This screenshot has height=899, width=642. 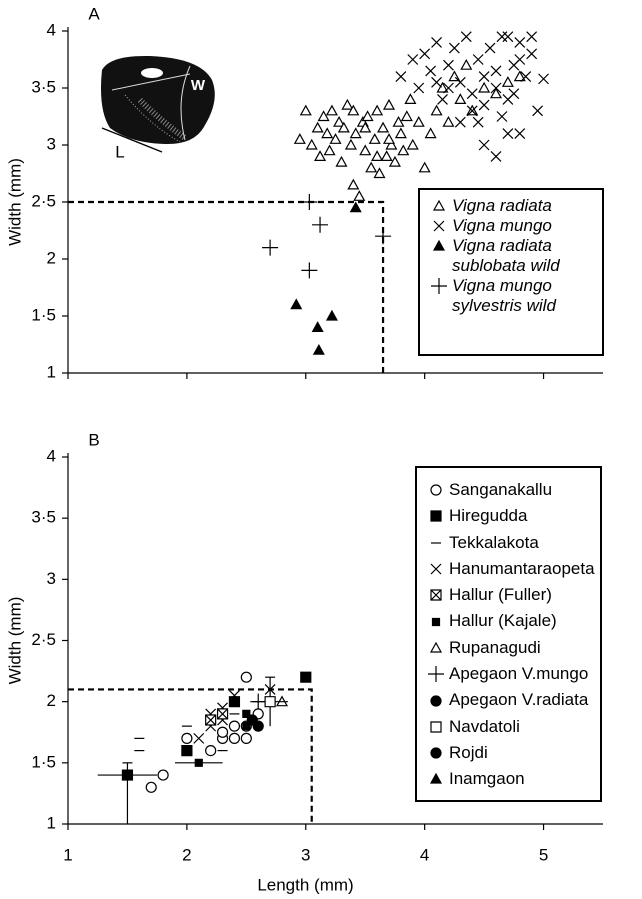 I want to click on length-line, so click(x=132, y=140).